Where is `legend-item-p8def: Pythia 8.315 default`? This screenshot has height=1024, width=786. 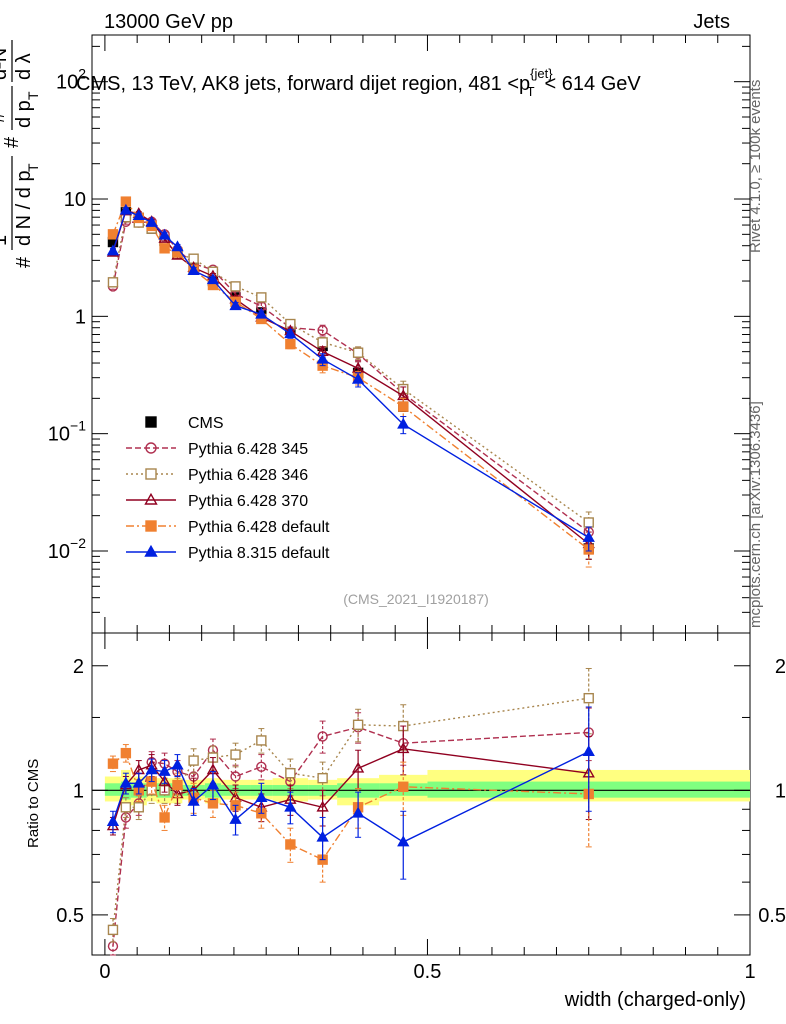
legend-item-p8def: Pythia 8.315 default is located at coordinates (228, 553).